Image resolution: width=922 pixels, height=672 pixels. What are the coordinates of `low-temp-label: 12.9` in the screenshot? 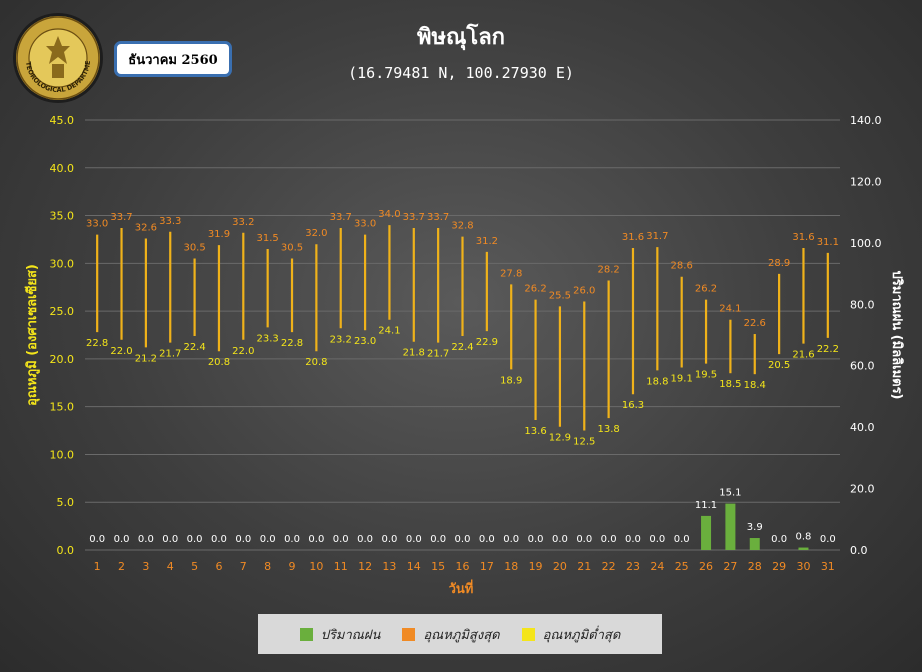 It's located at (560, 438).